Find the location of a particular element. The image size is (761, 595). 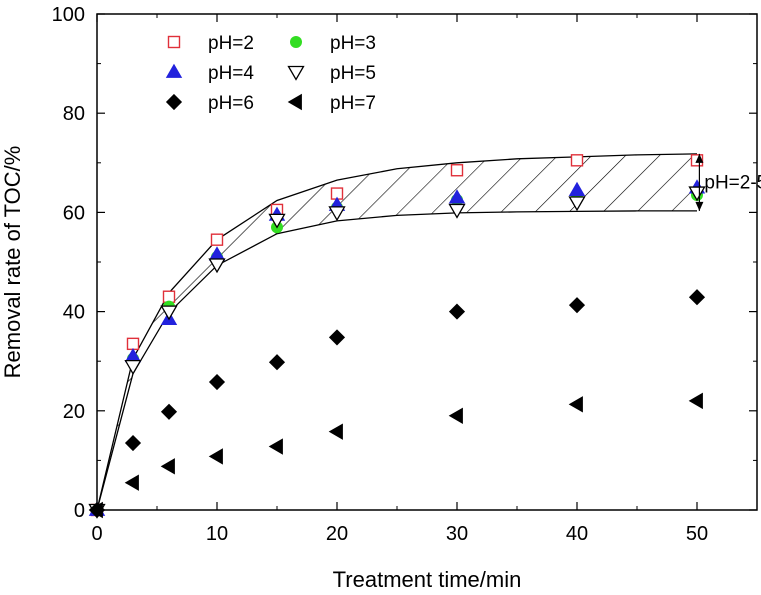

x-axis-title: Treatment time/min is located at coordinates (427, 579).